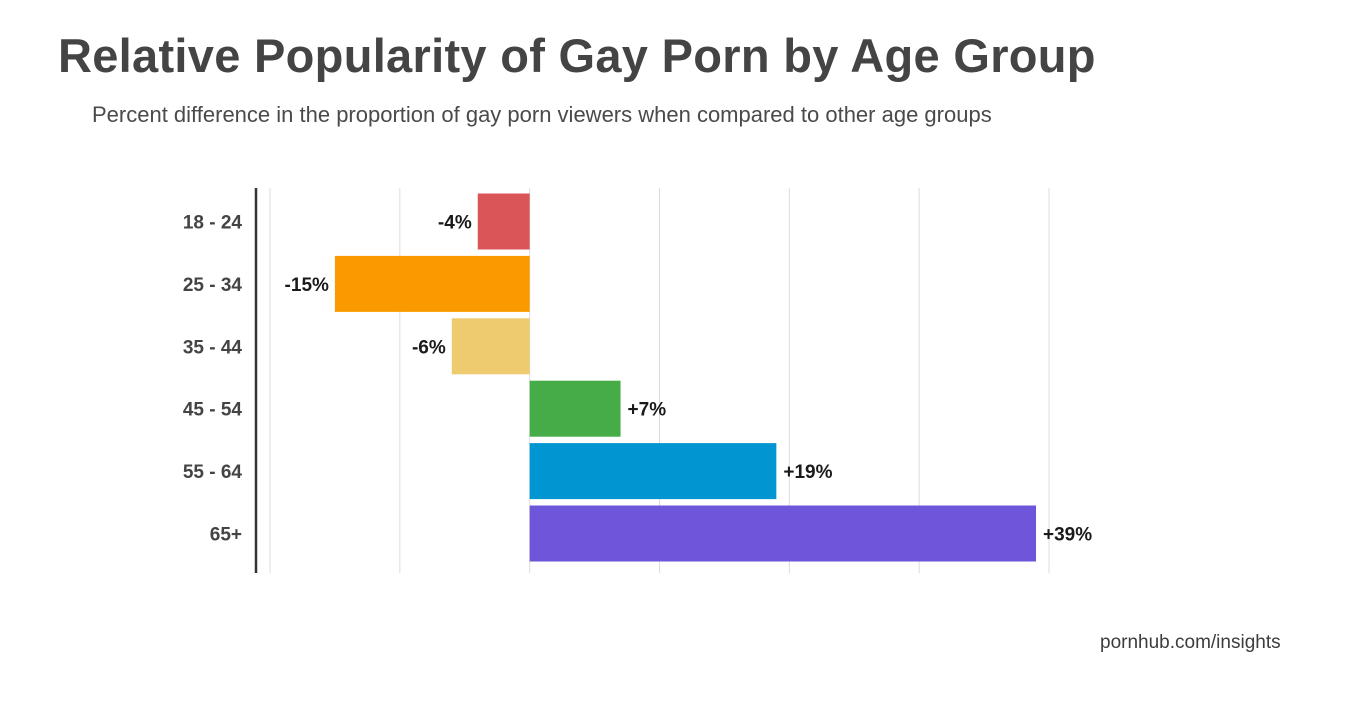  Describe the element at coordinates (647, 410) in the screenshot. I see `data-label: +7%` at that location.